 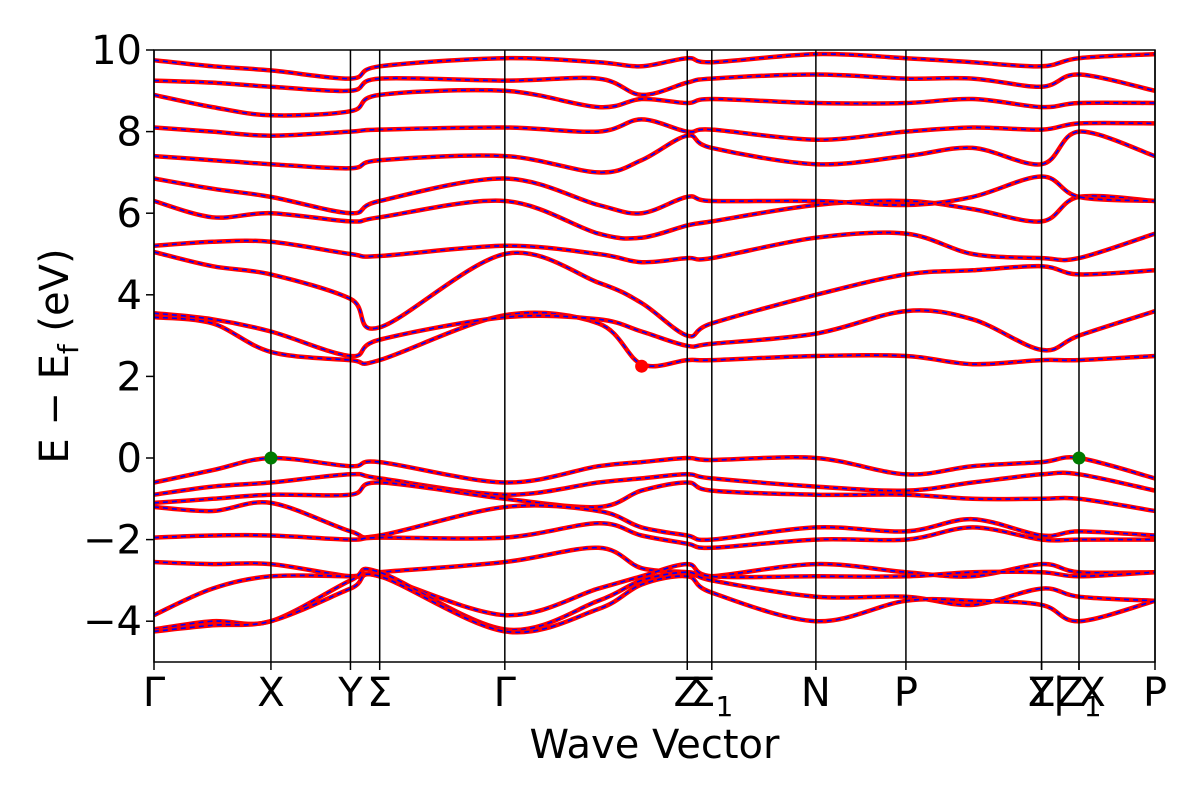 What do you see at coordinates (654, 130) in the screenshot?
I see `band-7-line` at bounding box center [654, 130].